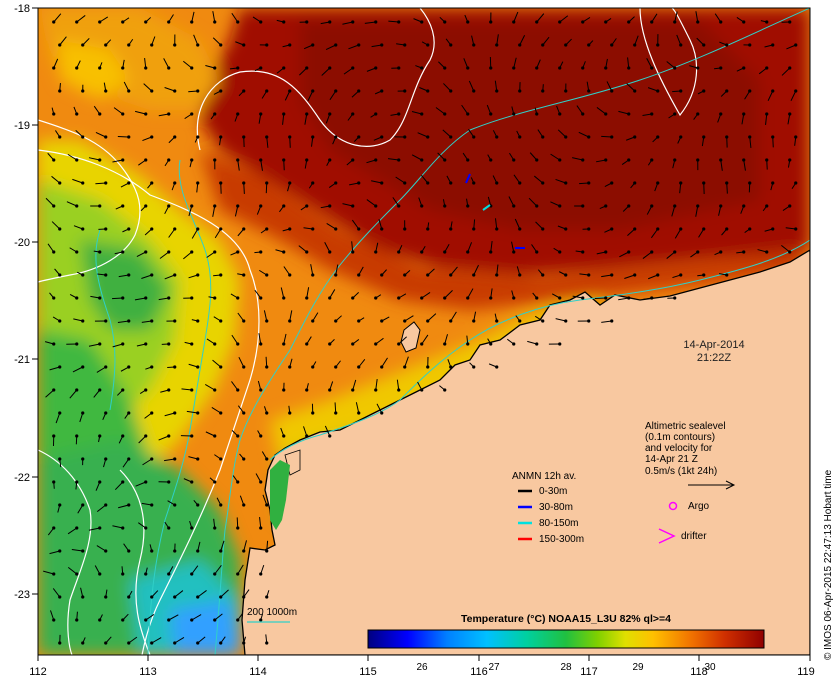 This screenshot has width=840, height=680. Describe the element at coordinates (589, 672) in the screenshot. I see `lon-tick: 117` at that location.